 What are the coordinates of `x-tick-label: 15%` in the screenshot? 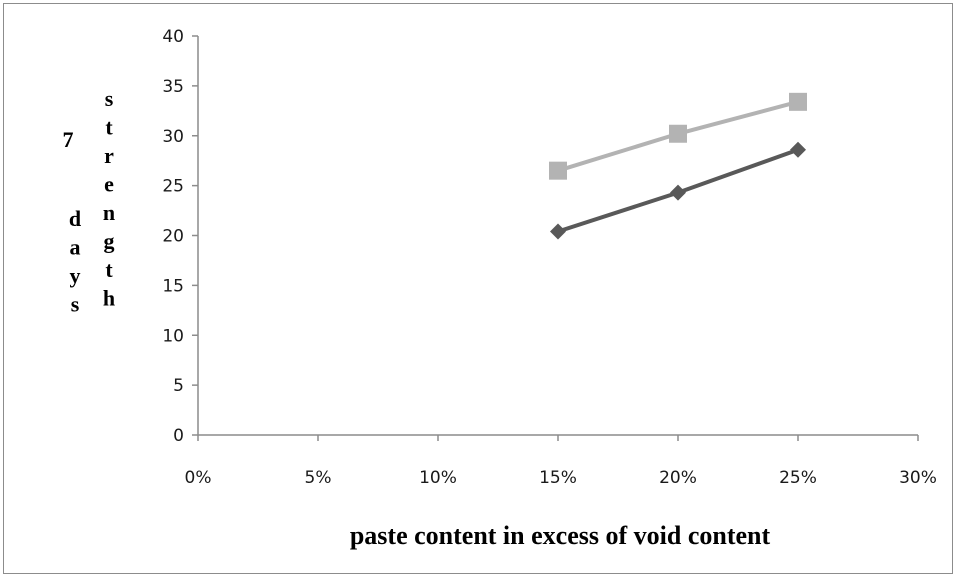 It's located at (558, 478).